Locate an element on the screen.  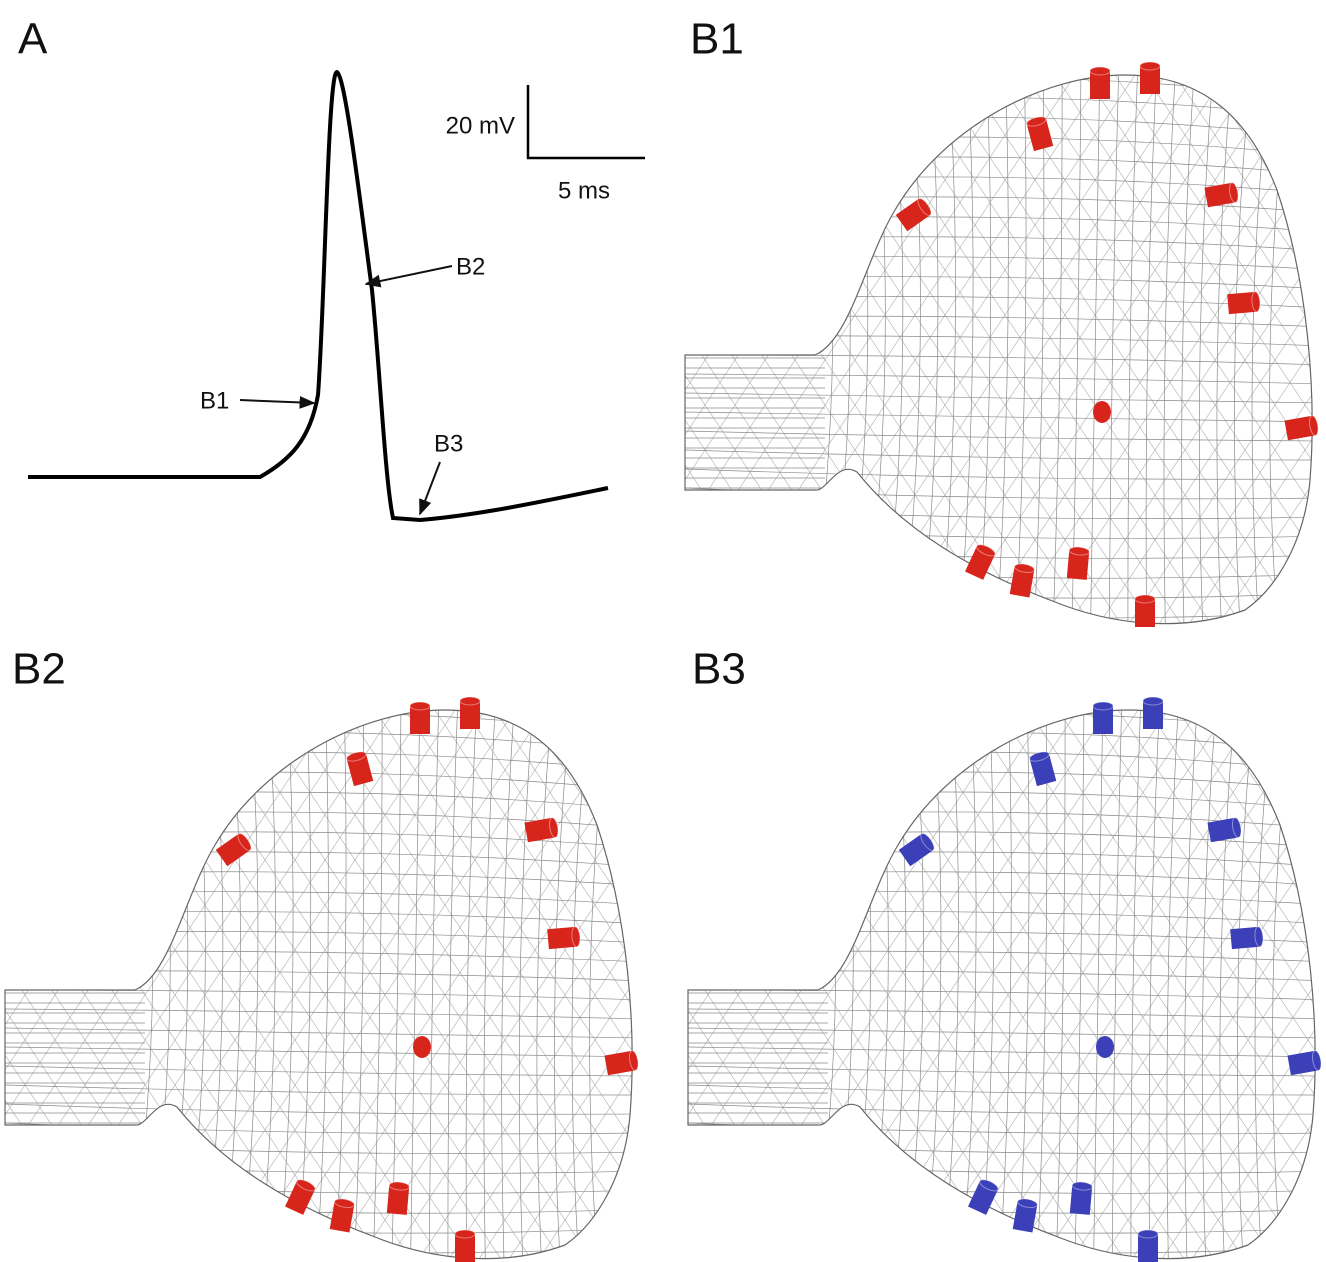
scale-time: 5 ms is located at coordinates (584, 190).